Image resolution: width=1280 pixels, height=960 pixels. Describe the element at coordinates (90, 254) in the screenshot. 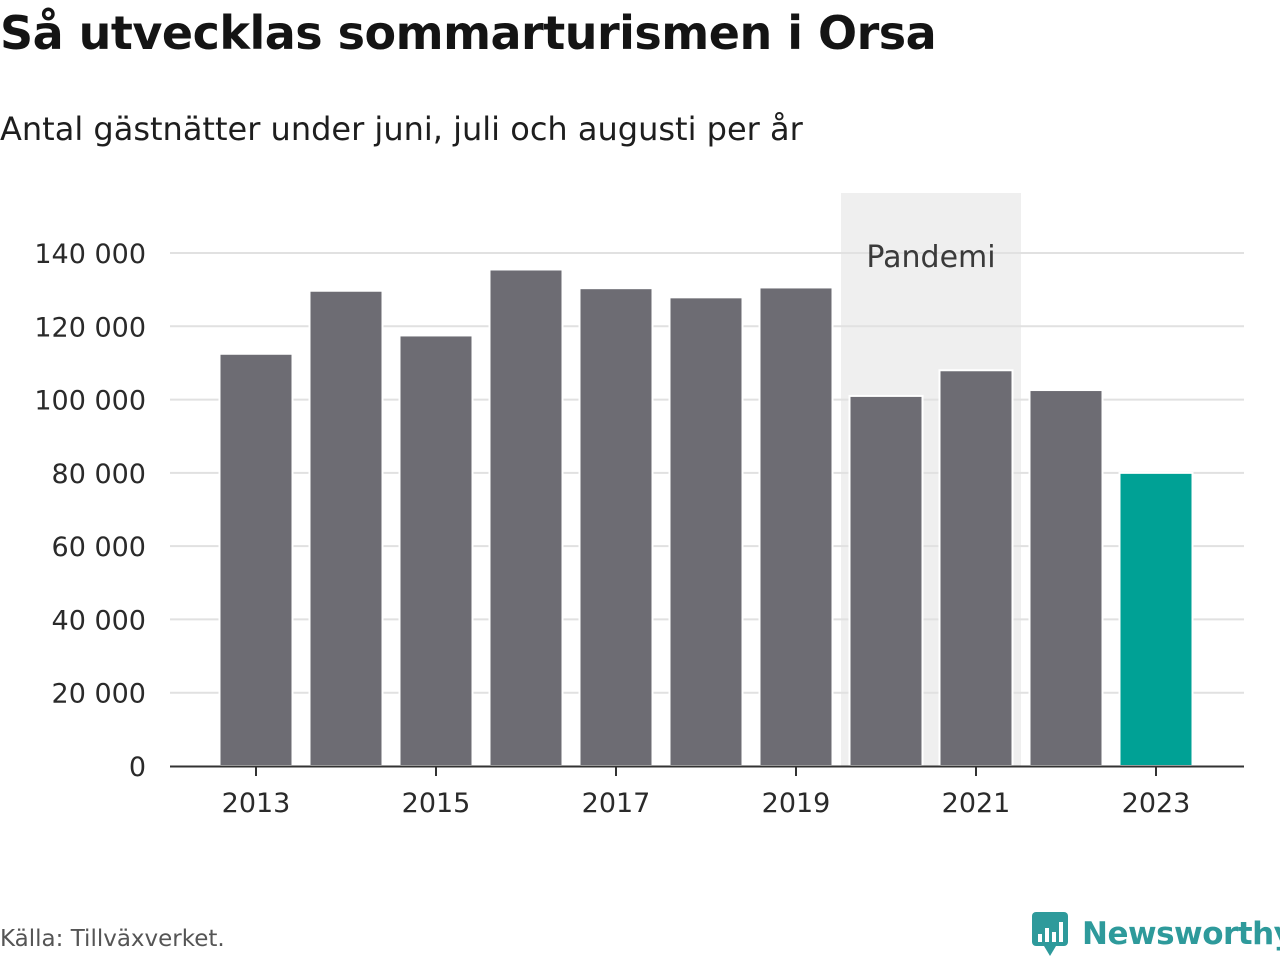

I see `y-tick-label: 140 000` at that location.